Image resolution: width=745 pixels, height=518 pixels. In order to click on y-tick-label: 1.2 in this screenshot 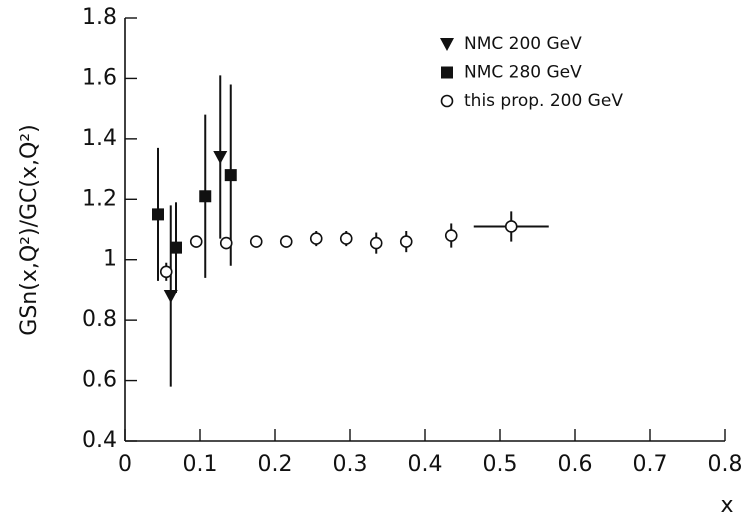, I will do `click(99, 198)`.